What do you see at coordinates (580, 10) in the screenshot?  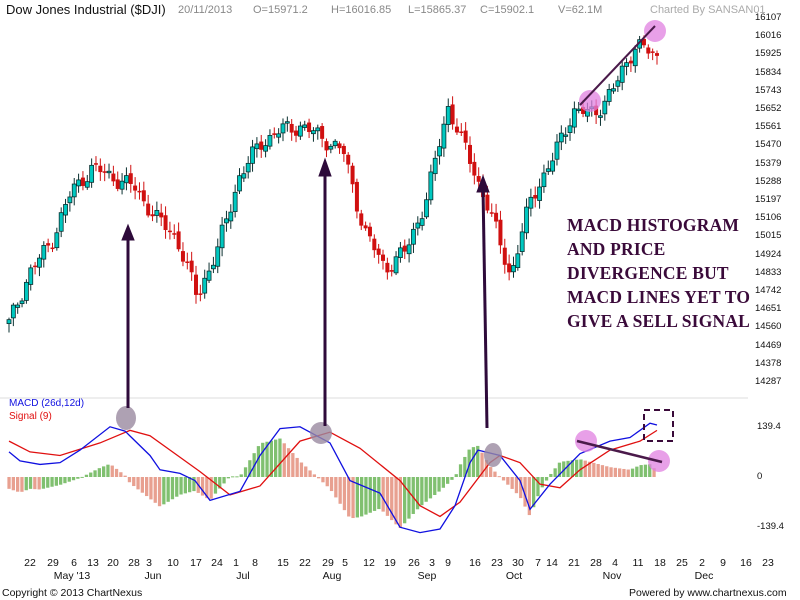 I see `volume-value: V=62.1M` at bounding box center [580, 10].